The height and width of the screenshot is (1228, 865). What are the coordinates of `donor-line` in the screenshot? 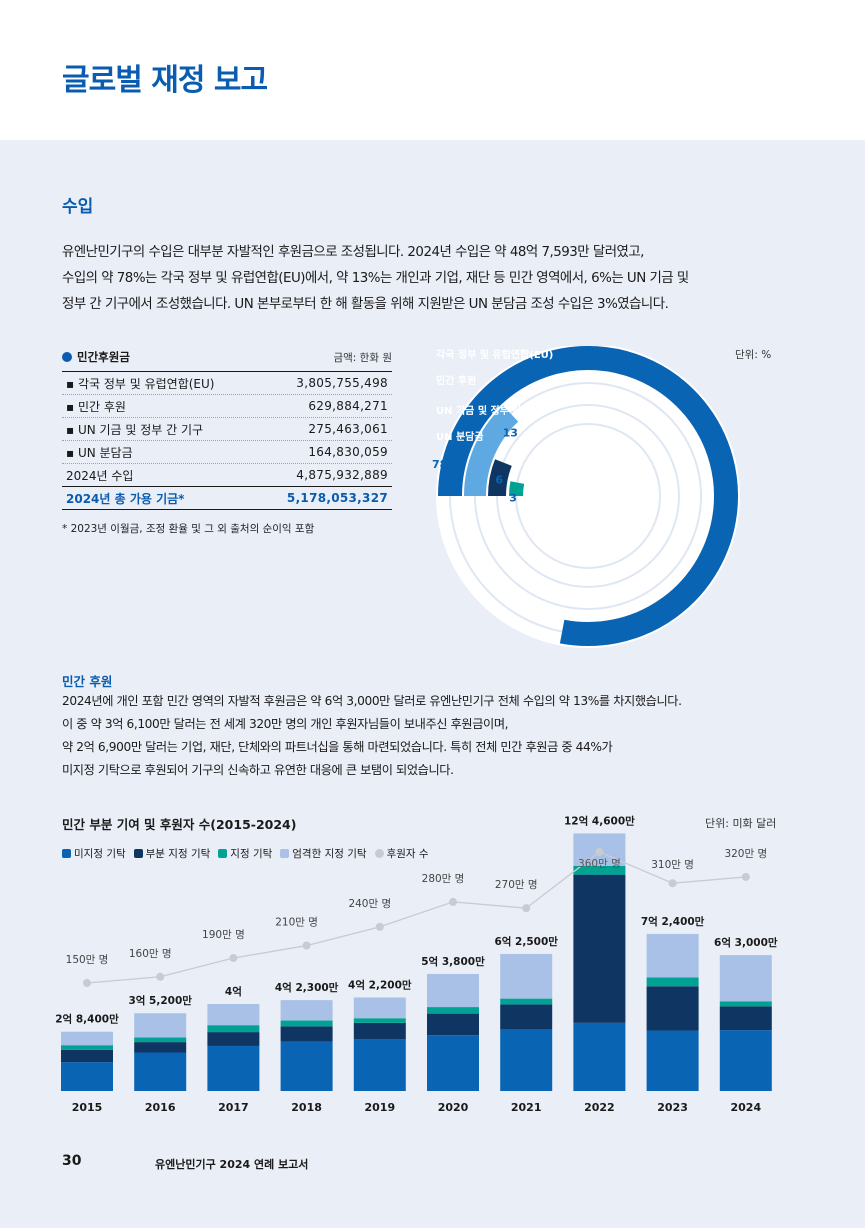 It's located at (416, 917).